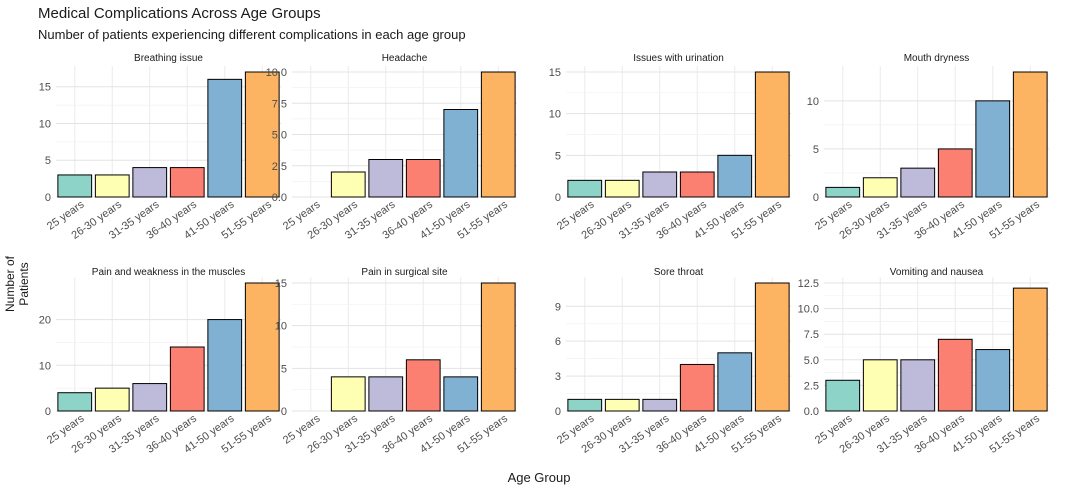 This screenshot has height=489, width=1078. What do you see at coordinates (539, 477) in the screenshot?
I see `x-axis-label: Age Group` at bounding box center [539, 477].